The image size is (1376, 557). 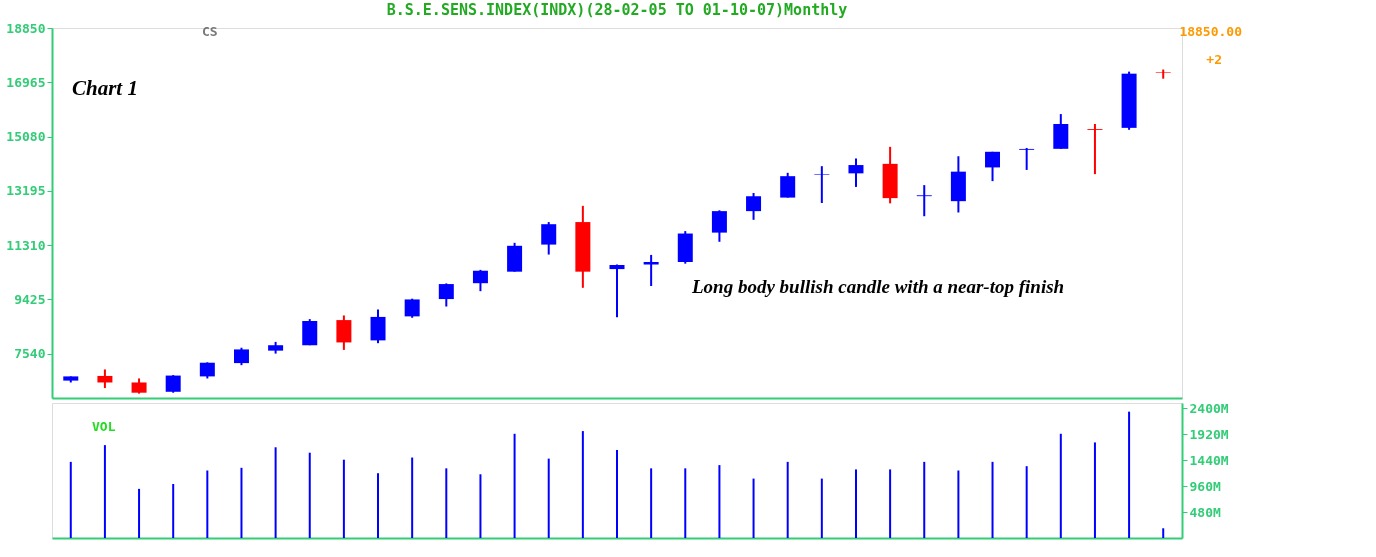 I want to click on annotation: VOL, so click(x=104, y=426).